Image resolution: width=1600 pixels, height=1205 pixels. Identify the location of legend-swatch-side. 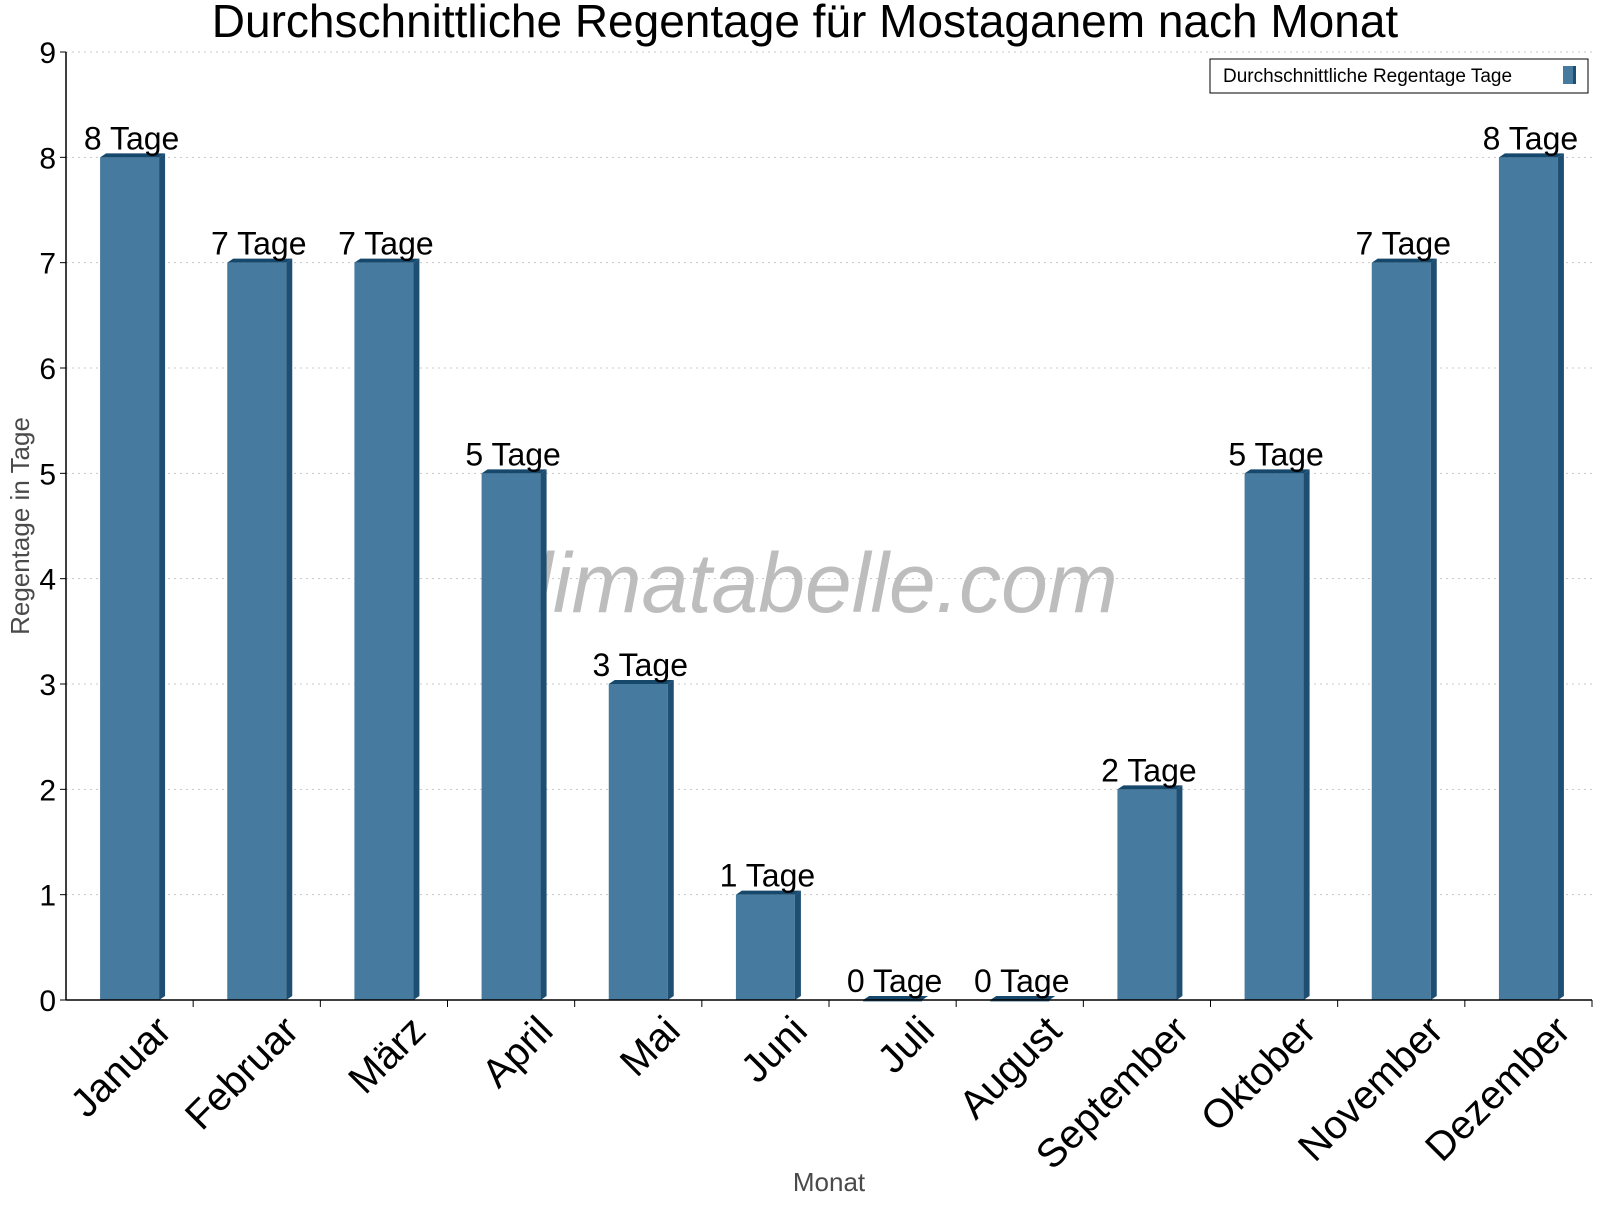
(1574, 75).